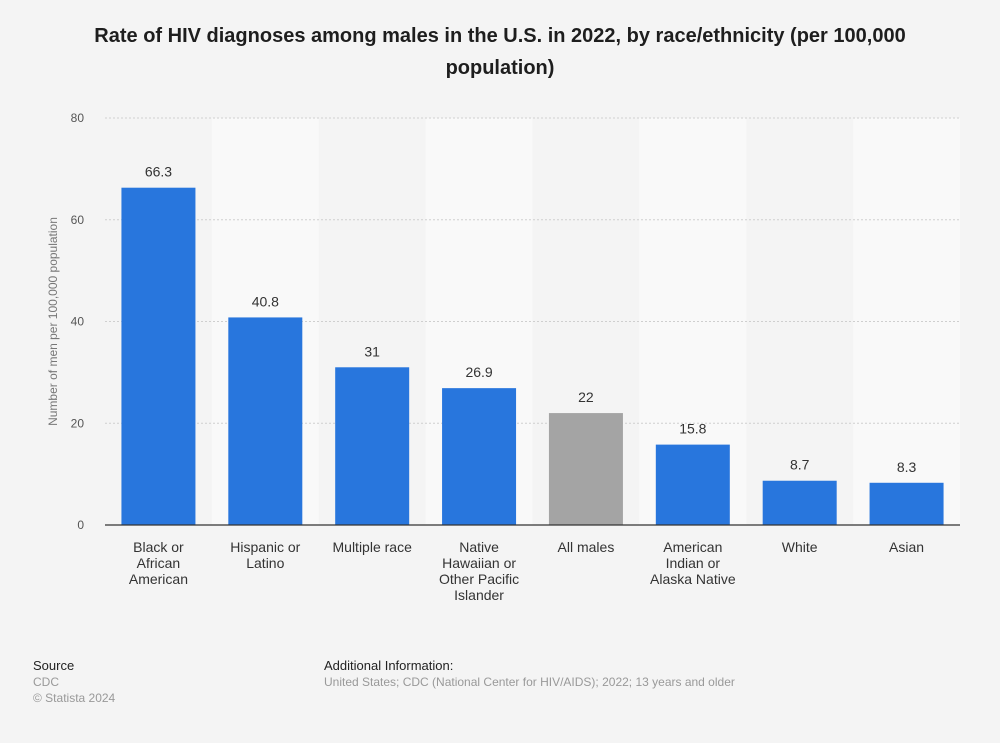  Describe the element at coordinates (158, 172) in the screenshot. I see `data-label: 66.3` at that location.